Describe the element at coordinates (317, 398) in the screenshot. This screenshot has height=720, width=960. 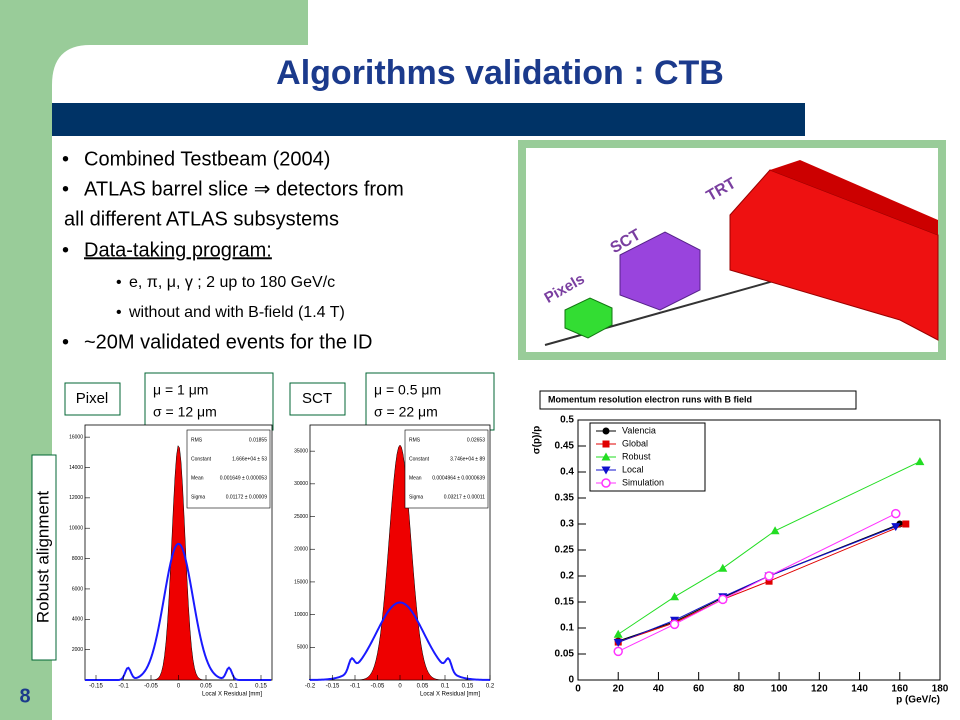
I see `panel-label: SCT` at that location.